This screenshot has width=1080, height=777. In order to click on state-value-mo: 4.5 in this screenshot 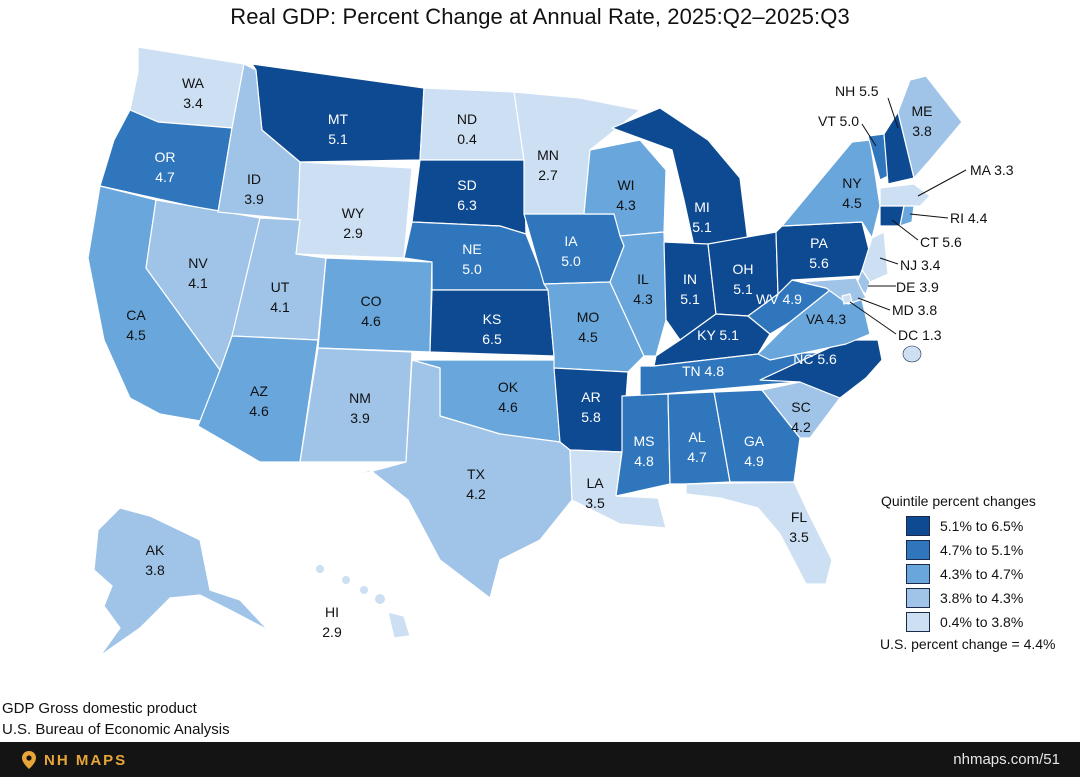, I will do `click(588, 337)`.